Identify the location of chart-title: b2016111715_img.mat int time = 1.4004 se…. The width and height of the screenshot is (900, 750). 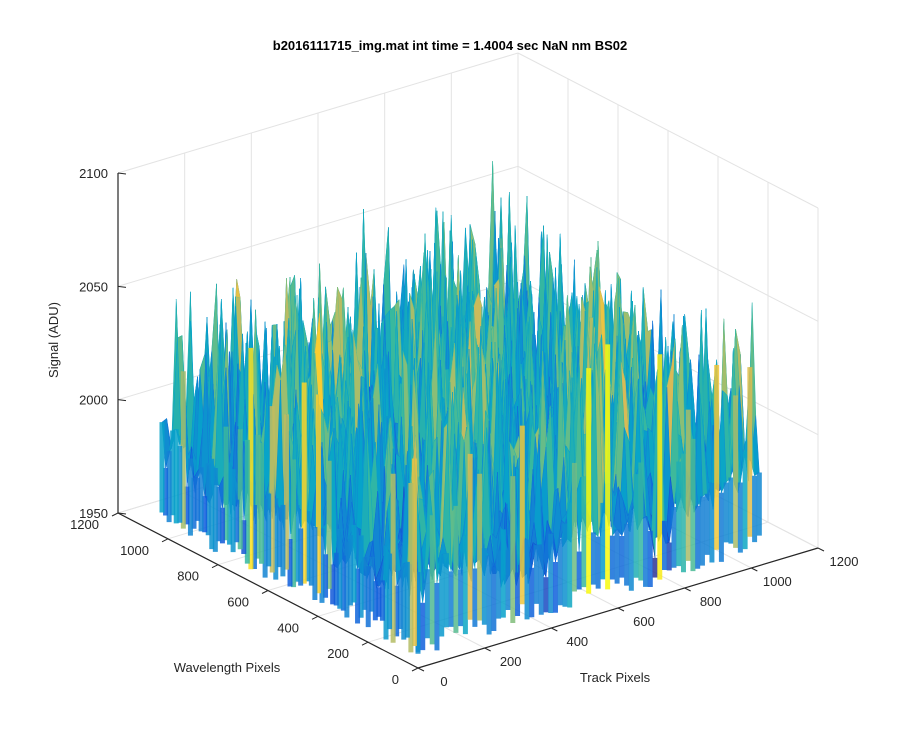
(450, 45).